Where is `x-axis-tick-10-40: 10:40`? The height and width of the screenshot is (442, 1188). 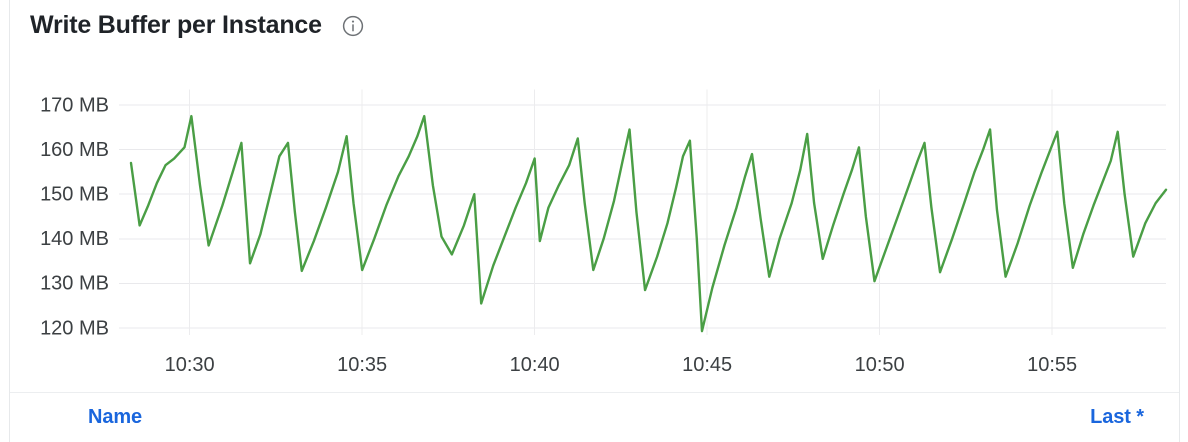 x-axis-tick-10-40: 10:40 is located at coordinates (535, 365).